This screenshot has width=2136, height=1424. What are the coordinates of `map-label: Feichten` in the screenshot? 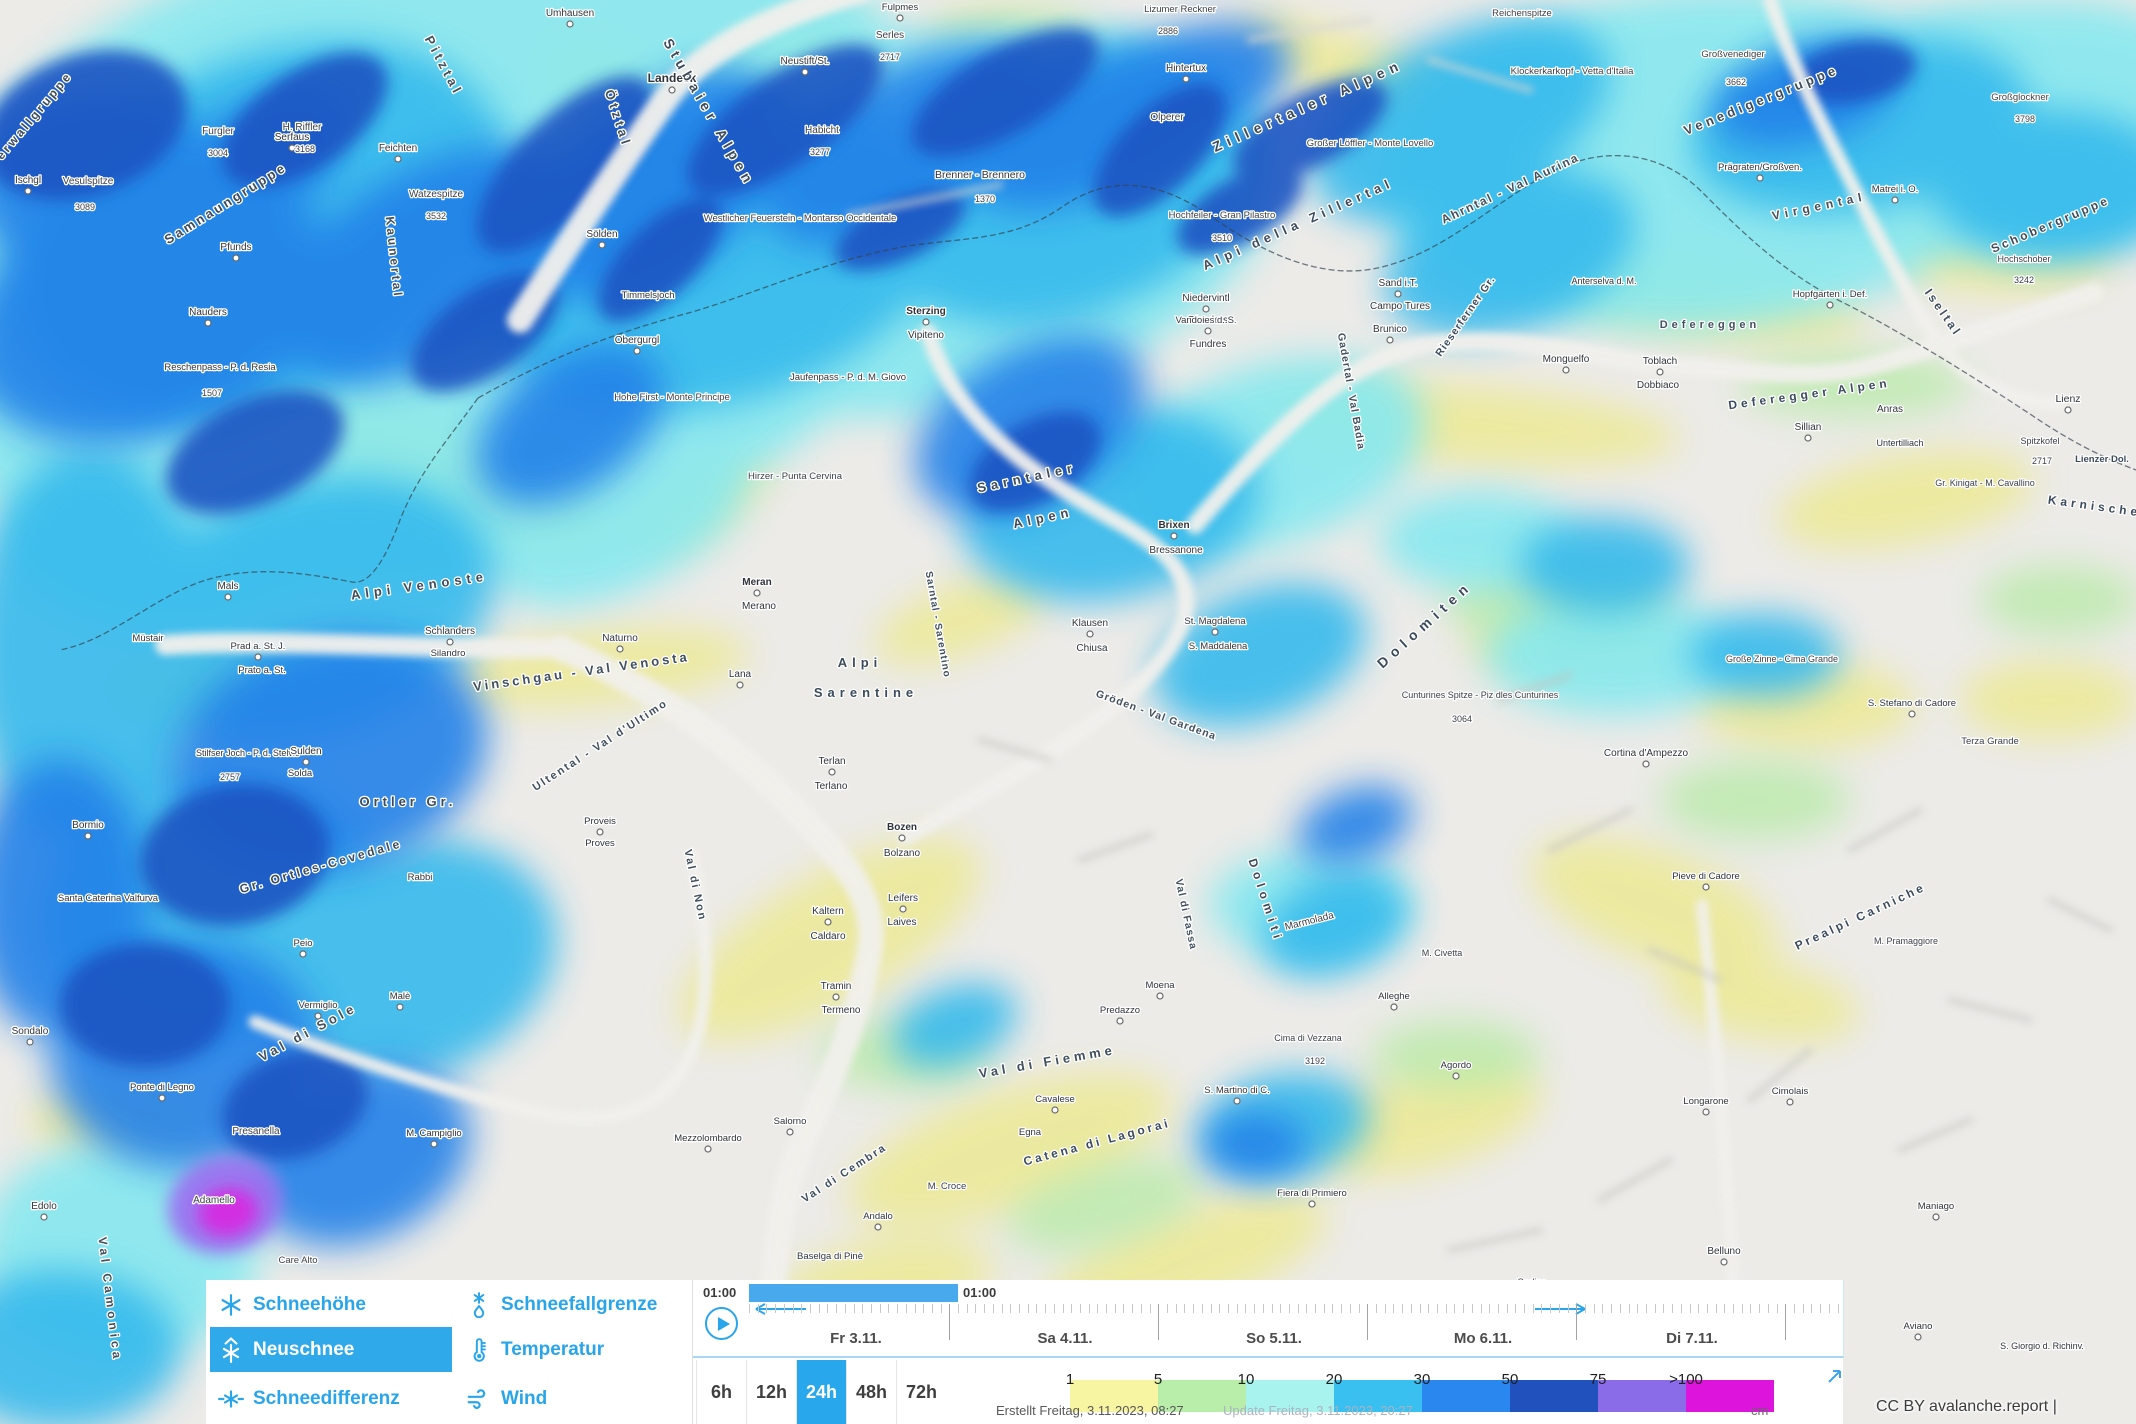 It's located at (398, 148).